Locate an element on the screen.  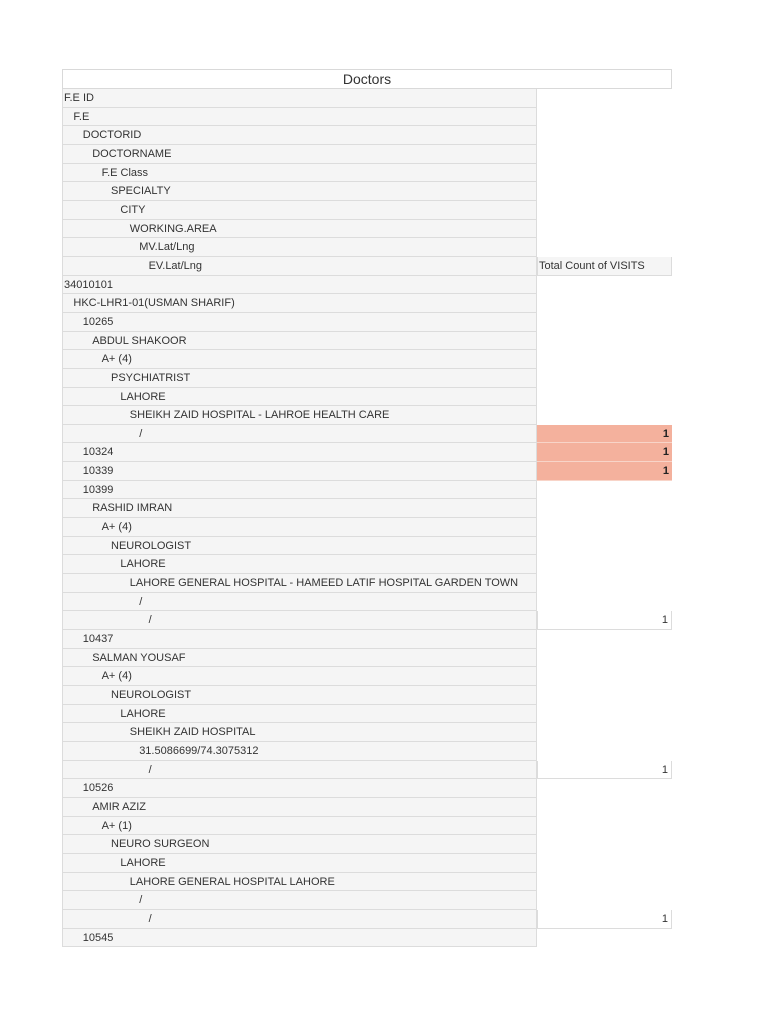
row-label: SHEIKH ZAID HOSPITAL is located at coordinates (299, 732).